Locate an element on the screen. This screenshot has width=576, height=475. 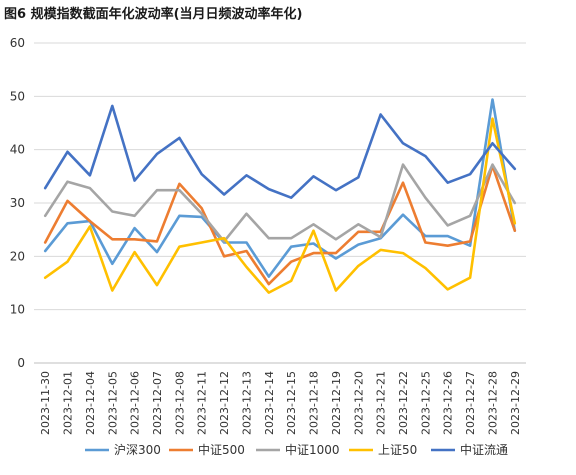
x-tick-label: 2023-12-15 is located at coordinates (291, 403).